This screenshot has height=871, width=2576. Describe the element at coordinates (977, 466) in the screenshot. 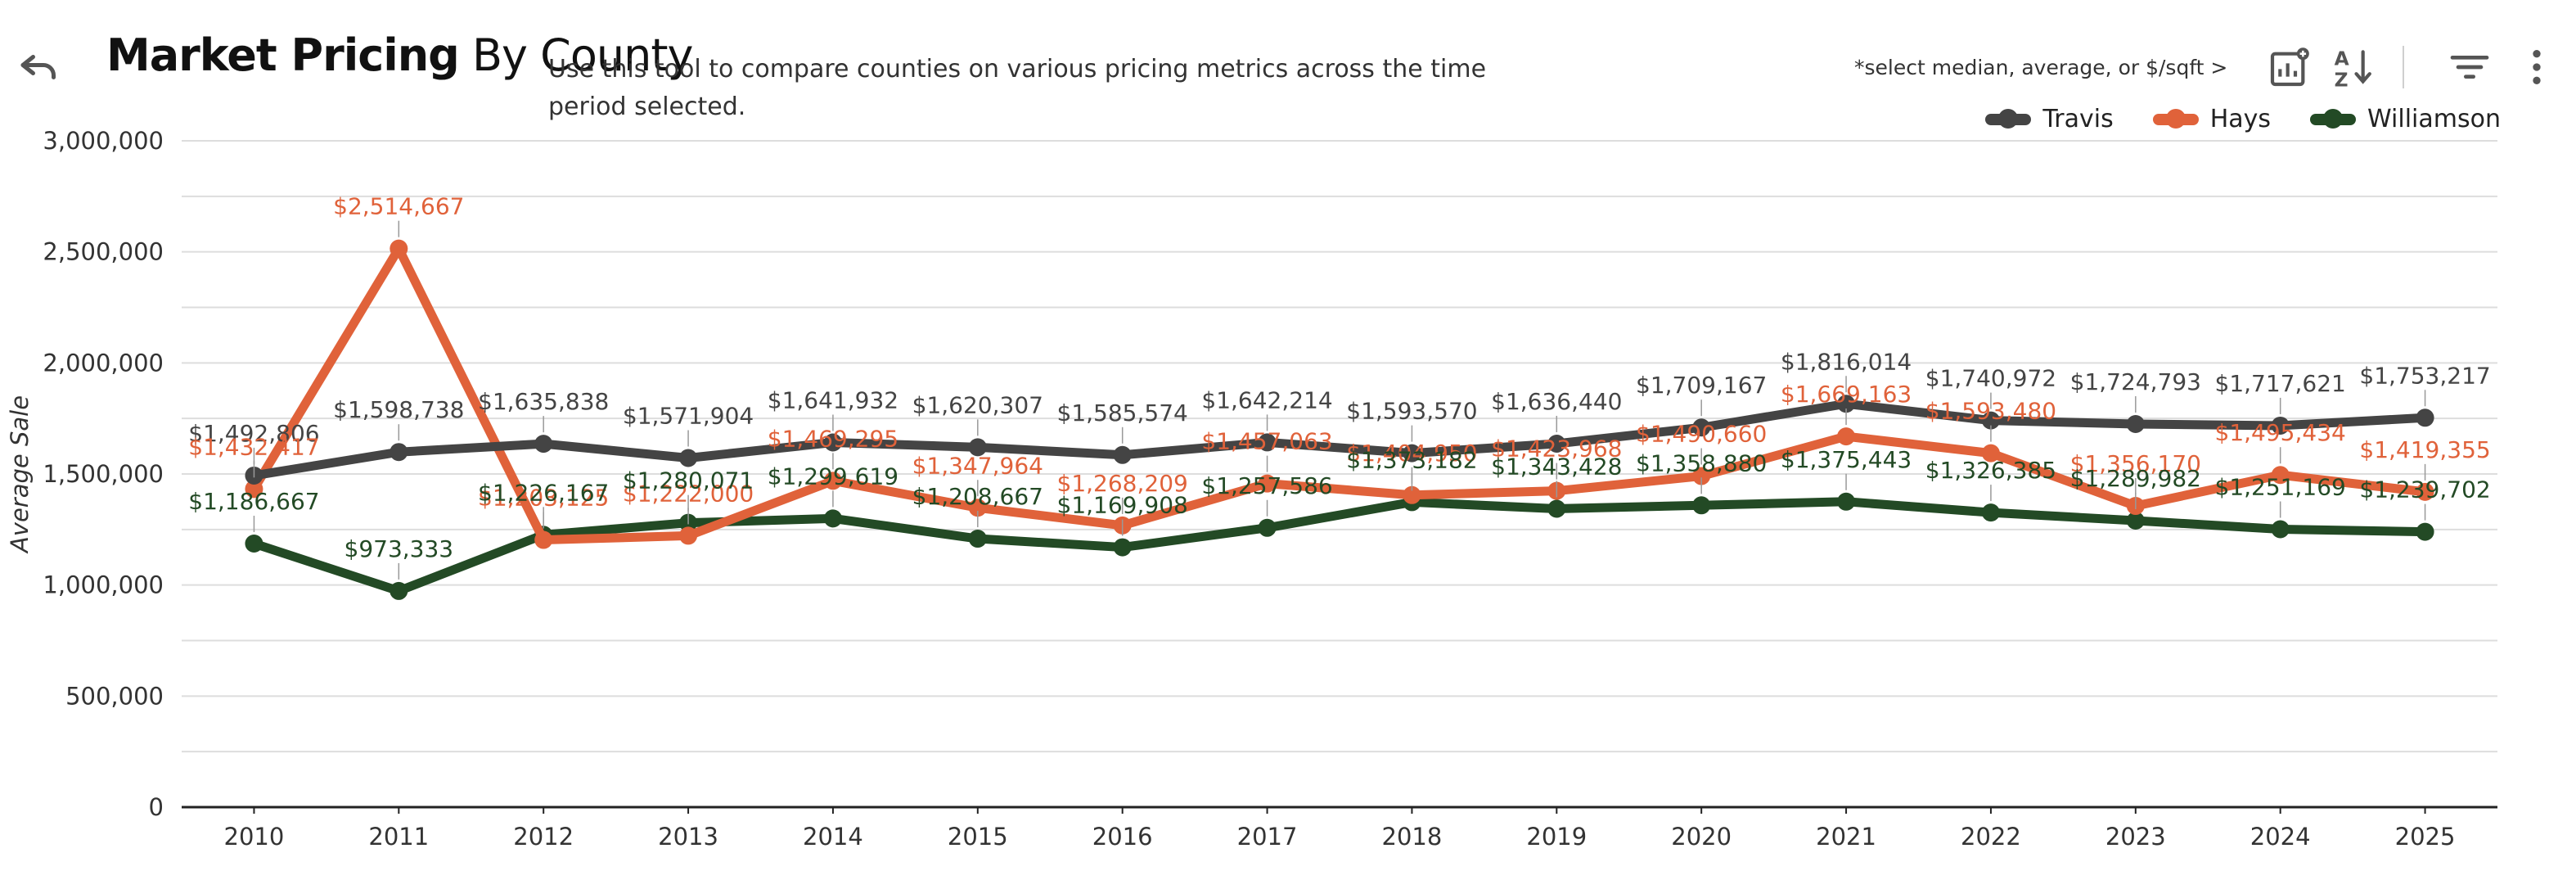

I see `data-label-hays: $1,347,964` at that location.